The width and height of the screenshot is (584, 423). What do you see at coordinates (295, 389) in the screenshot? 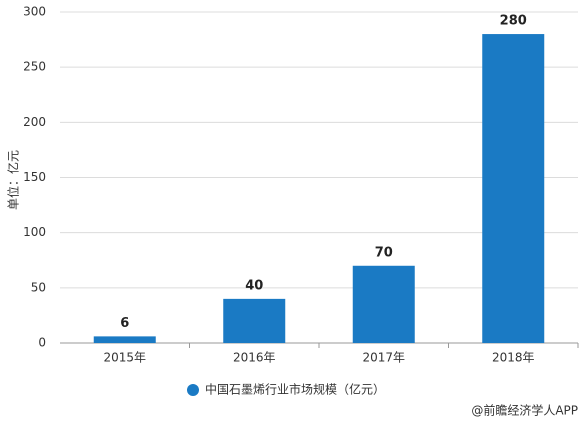
I see `legend-label: 中国石墨烯行业市场规模（亿元）` at bounding box center [295, 389].